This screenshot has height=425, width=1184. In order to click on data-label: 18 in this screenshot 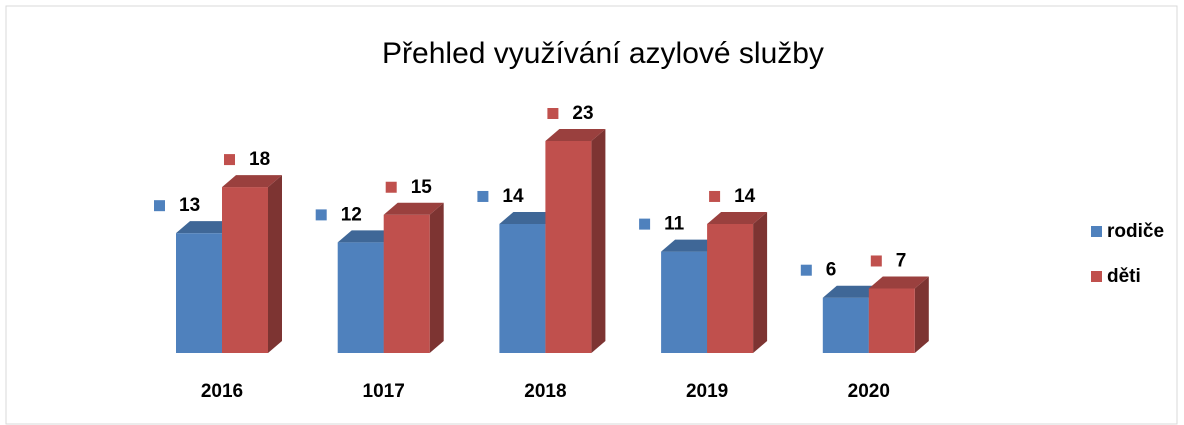, I will do `click(259, 159)`.